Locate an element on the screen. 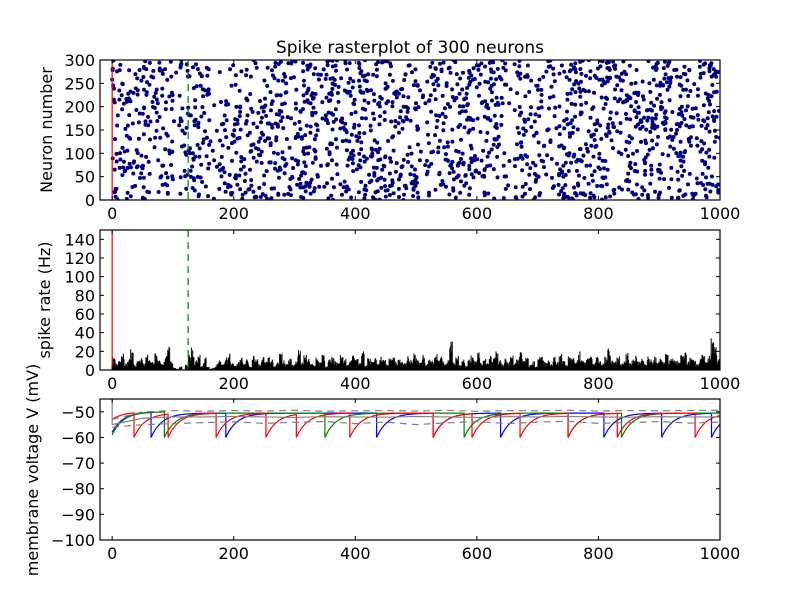 The width and height of the screenshot is (800, 600). voltage-trace-mean is located at coordinates (416, 420).